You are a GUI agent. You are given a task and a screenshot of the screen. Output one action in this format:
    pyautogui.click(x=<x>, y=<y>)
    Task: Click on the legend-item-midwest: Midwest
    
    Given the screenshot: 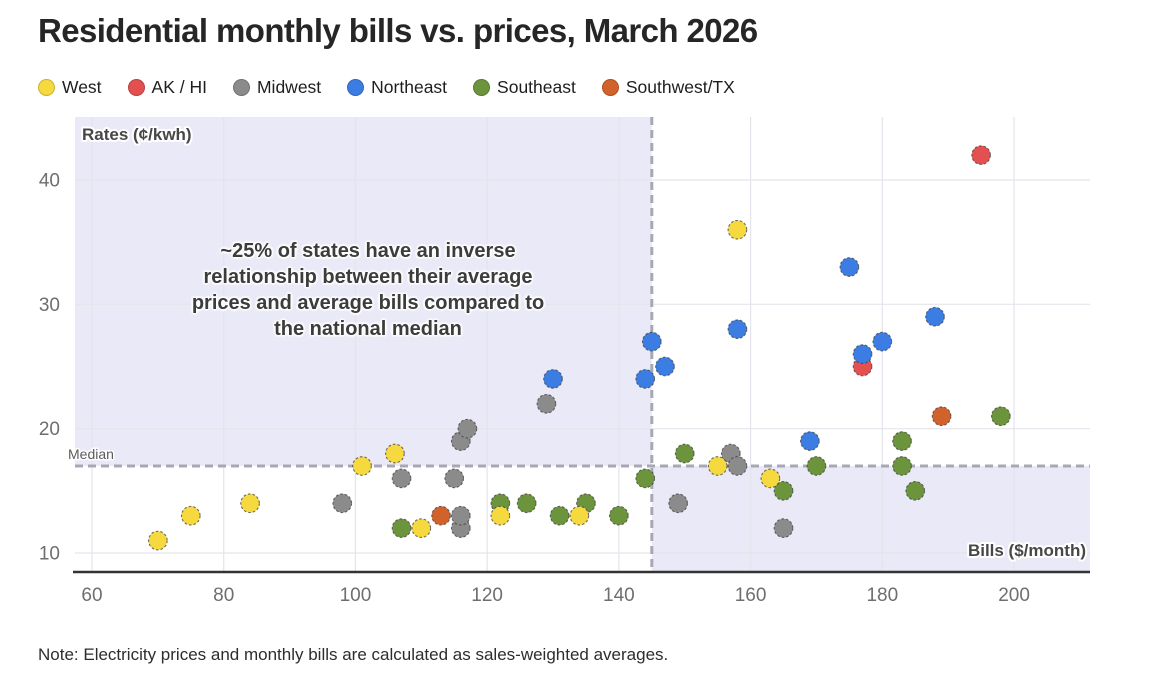 What is the action you would take?
    pyautogui.click(x=277, y=87)
    